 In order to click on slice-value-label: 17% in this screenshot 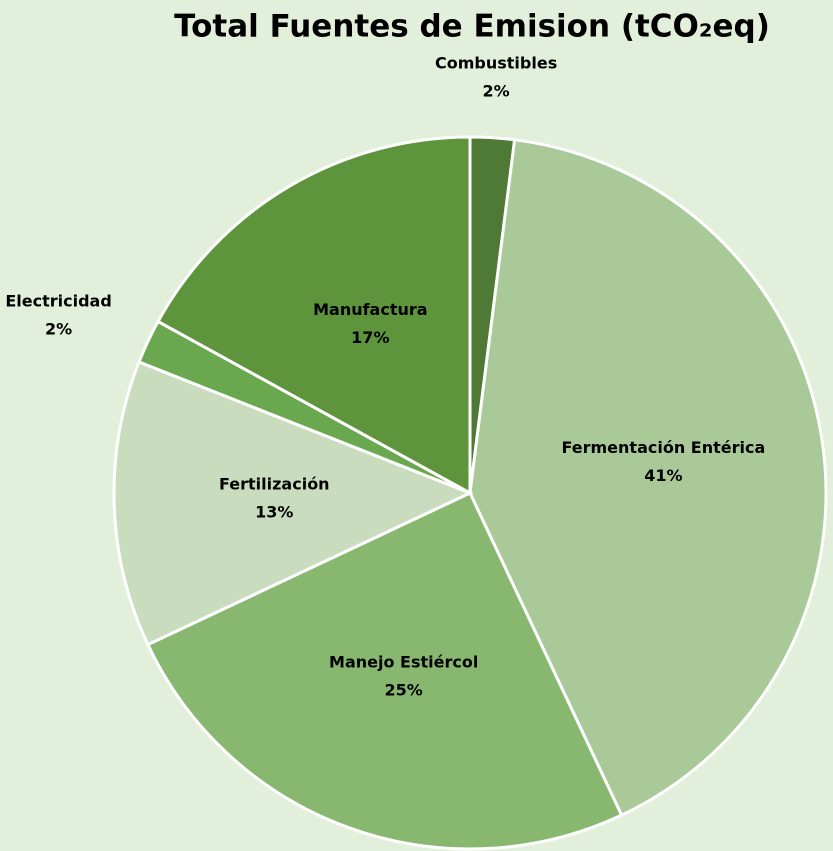, I will do `click(370, 337)`.